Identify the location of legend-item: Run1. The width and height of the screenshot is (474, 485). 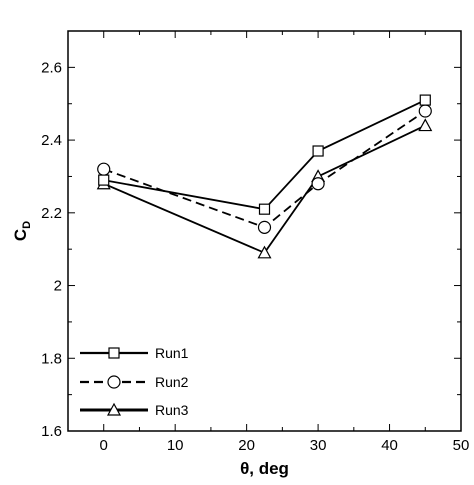
(134, 353).